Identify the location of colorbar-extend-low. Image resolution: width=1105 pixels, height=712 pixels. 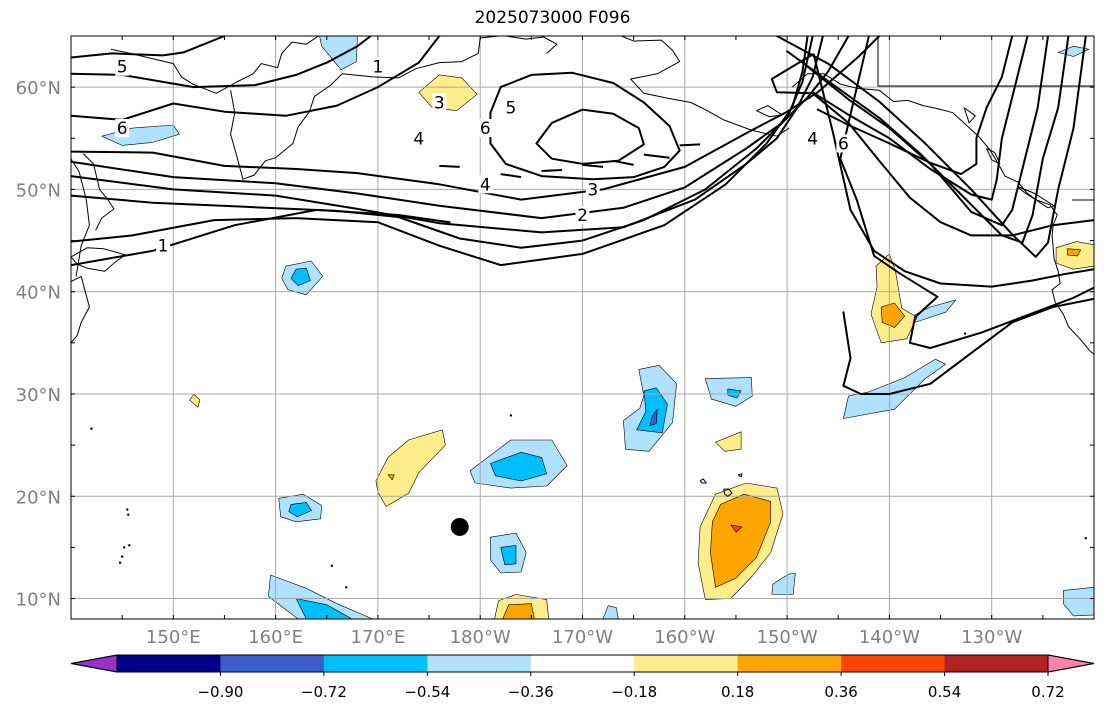
(94, 663).